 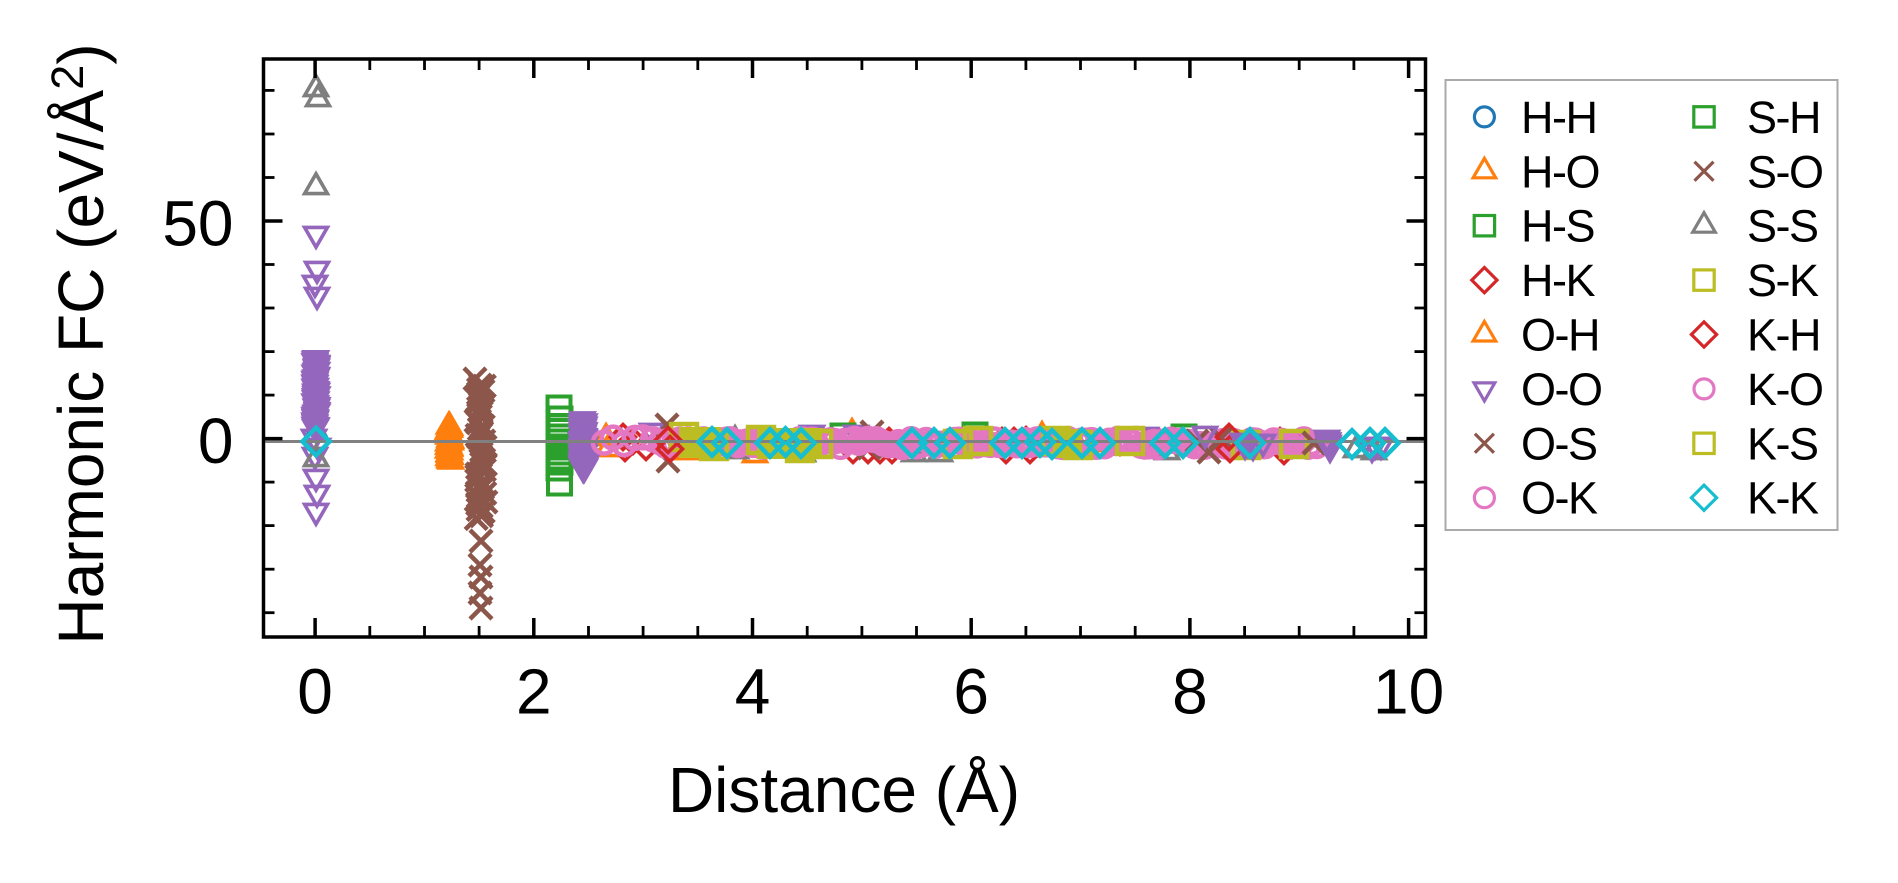 I want to click on svg-text: S-S, so click(x=1782, y=226).